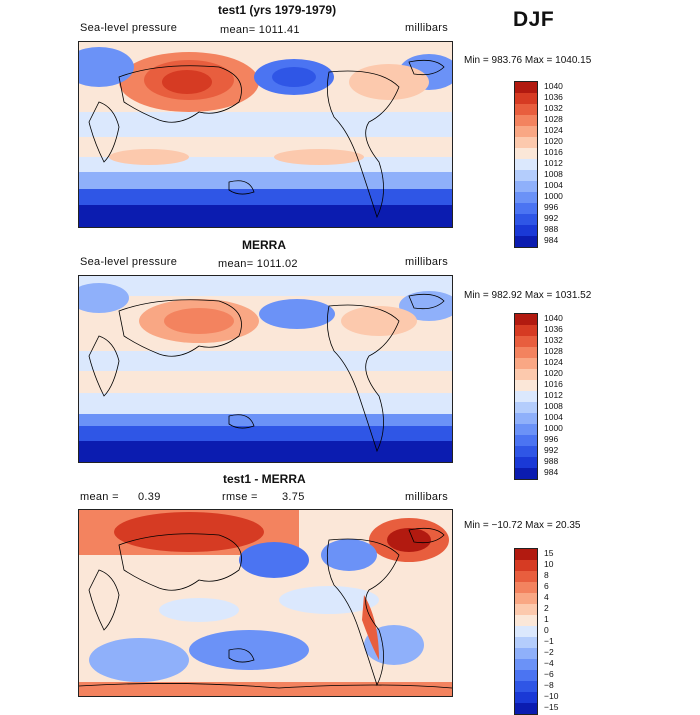  Describe the element at coordinates (129, 262) in the screenshot. I see `panel2-variable: Sea-level pressure` at that location.